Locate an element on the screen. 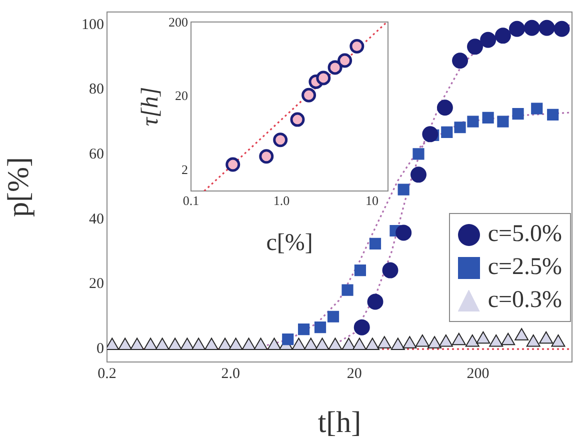 Image resolution: width=583 pixels, height=444 pixels. legend-label: c=5.0% is located at coordinates (525, 234).